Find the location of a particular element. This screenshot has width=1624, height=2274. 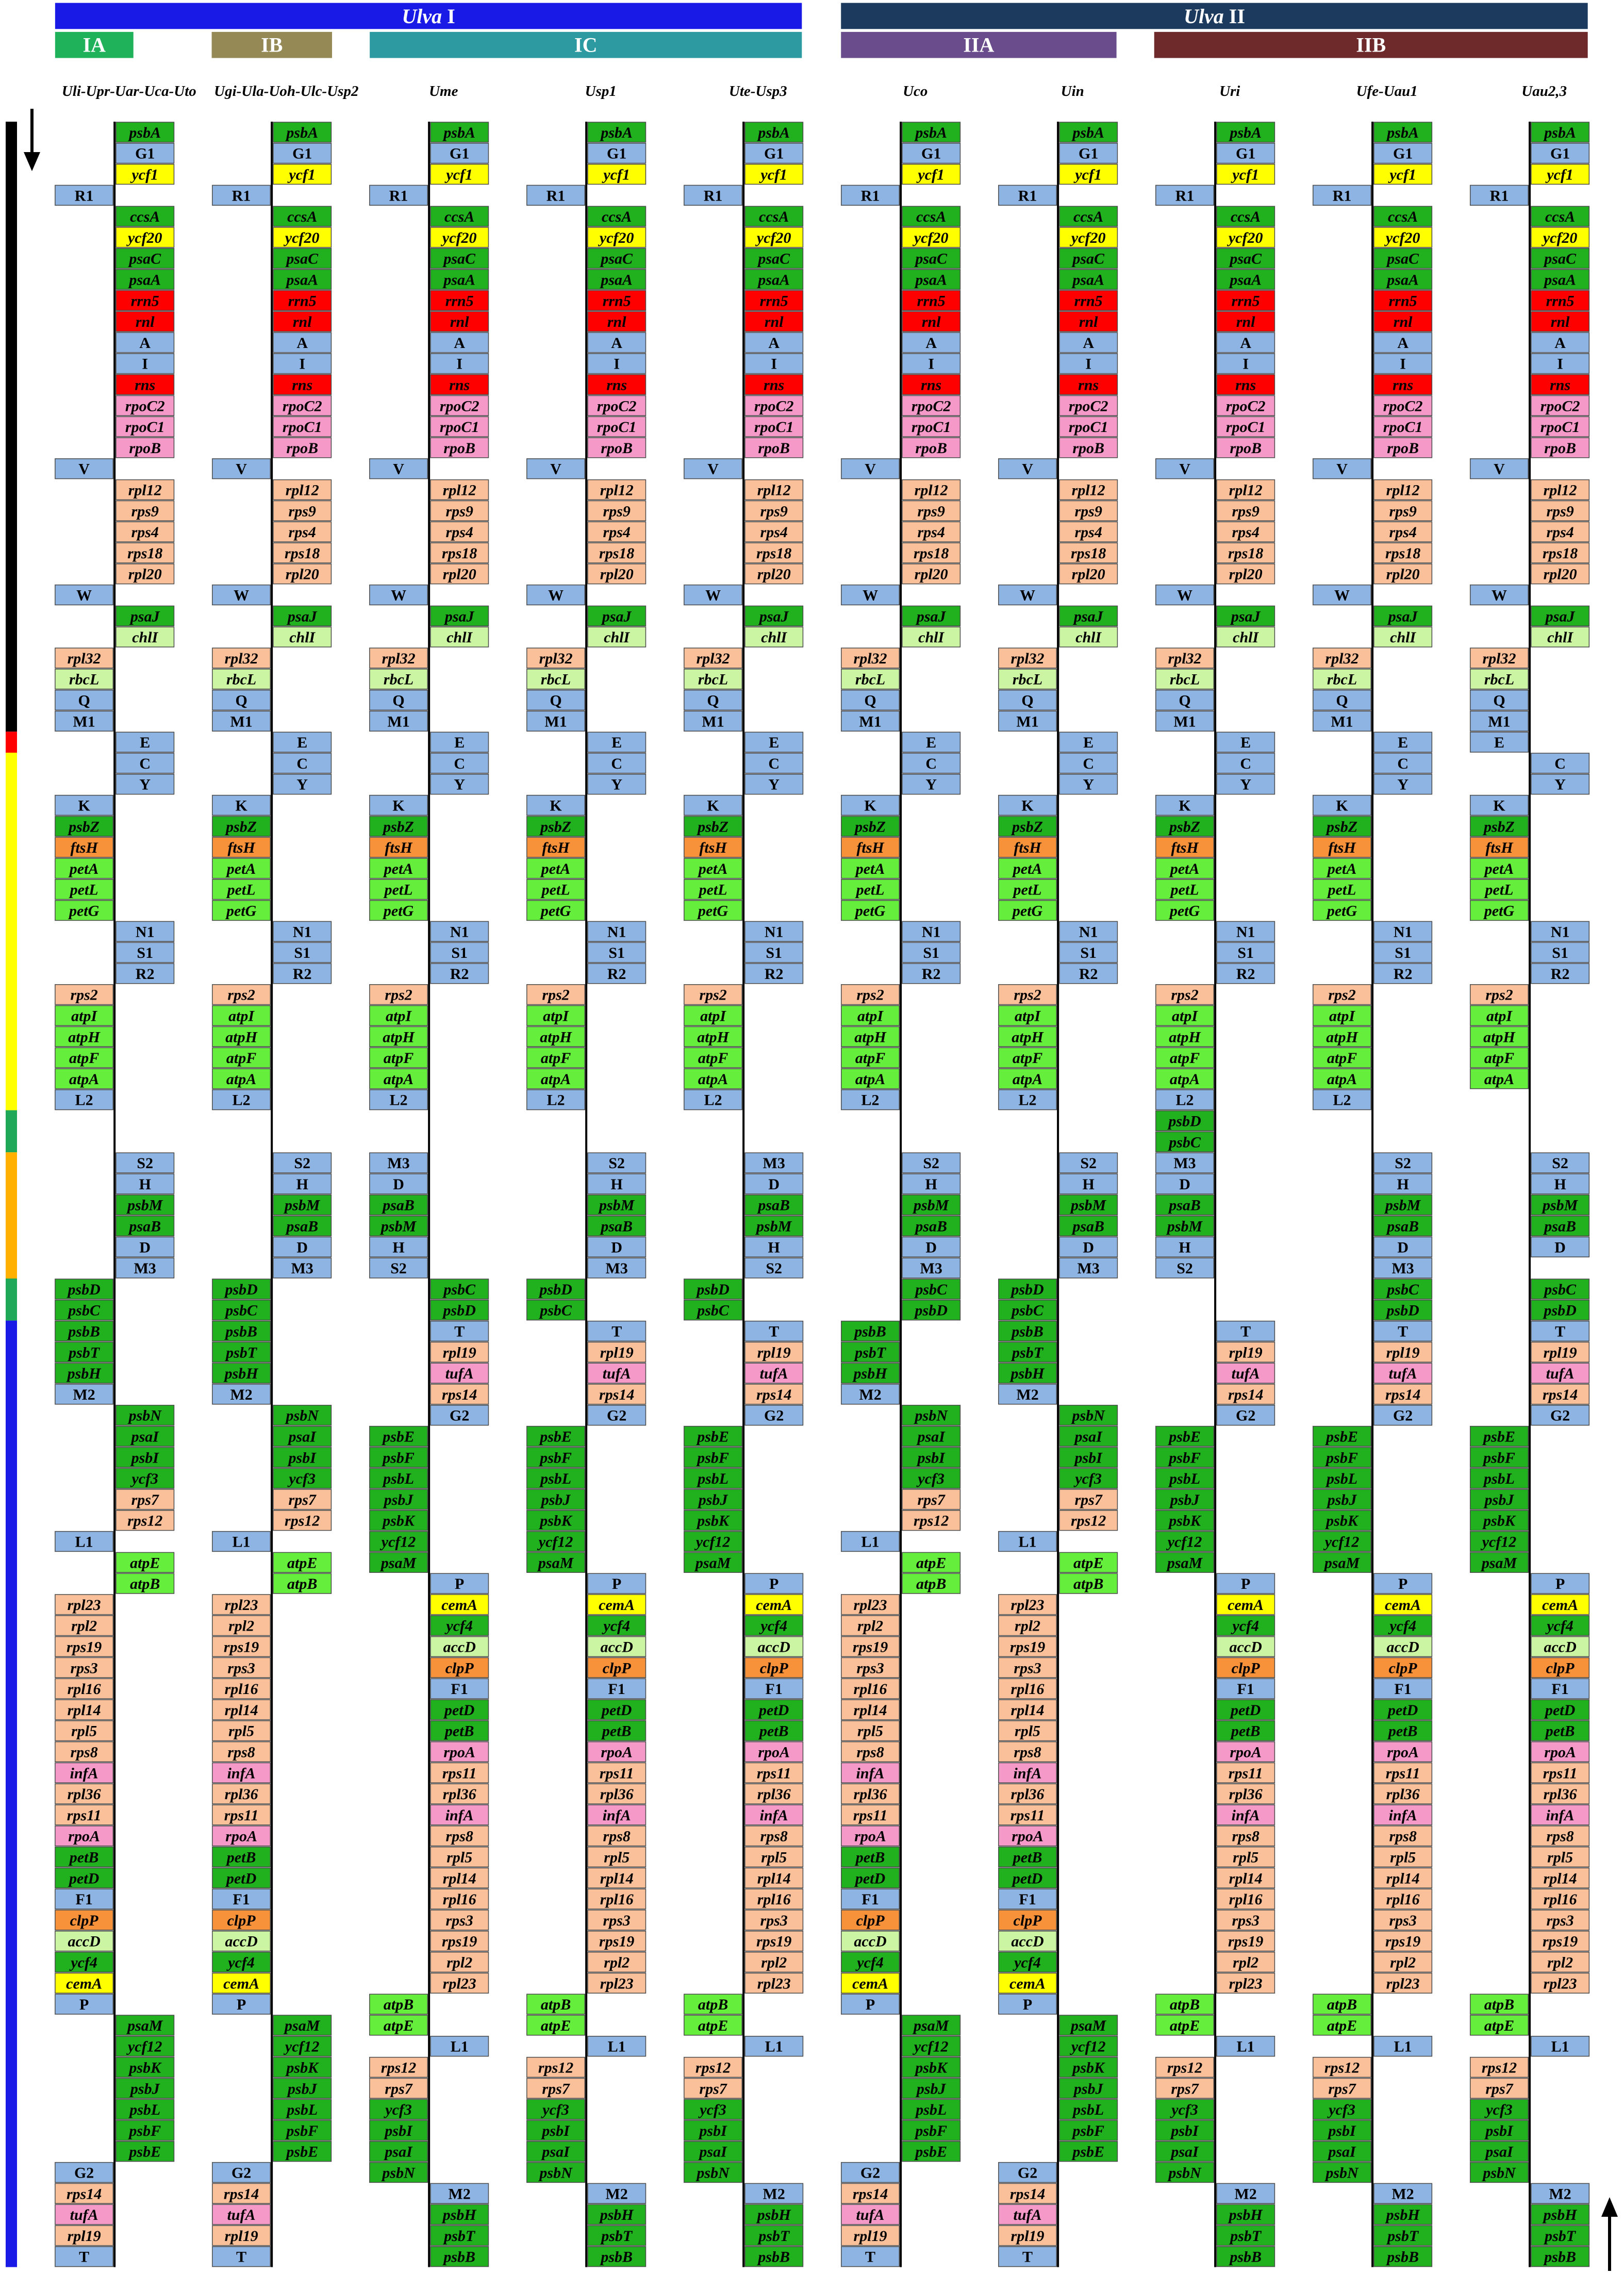

gene-label: psaM is located at coordinates (1088, 2025).